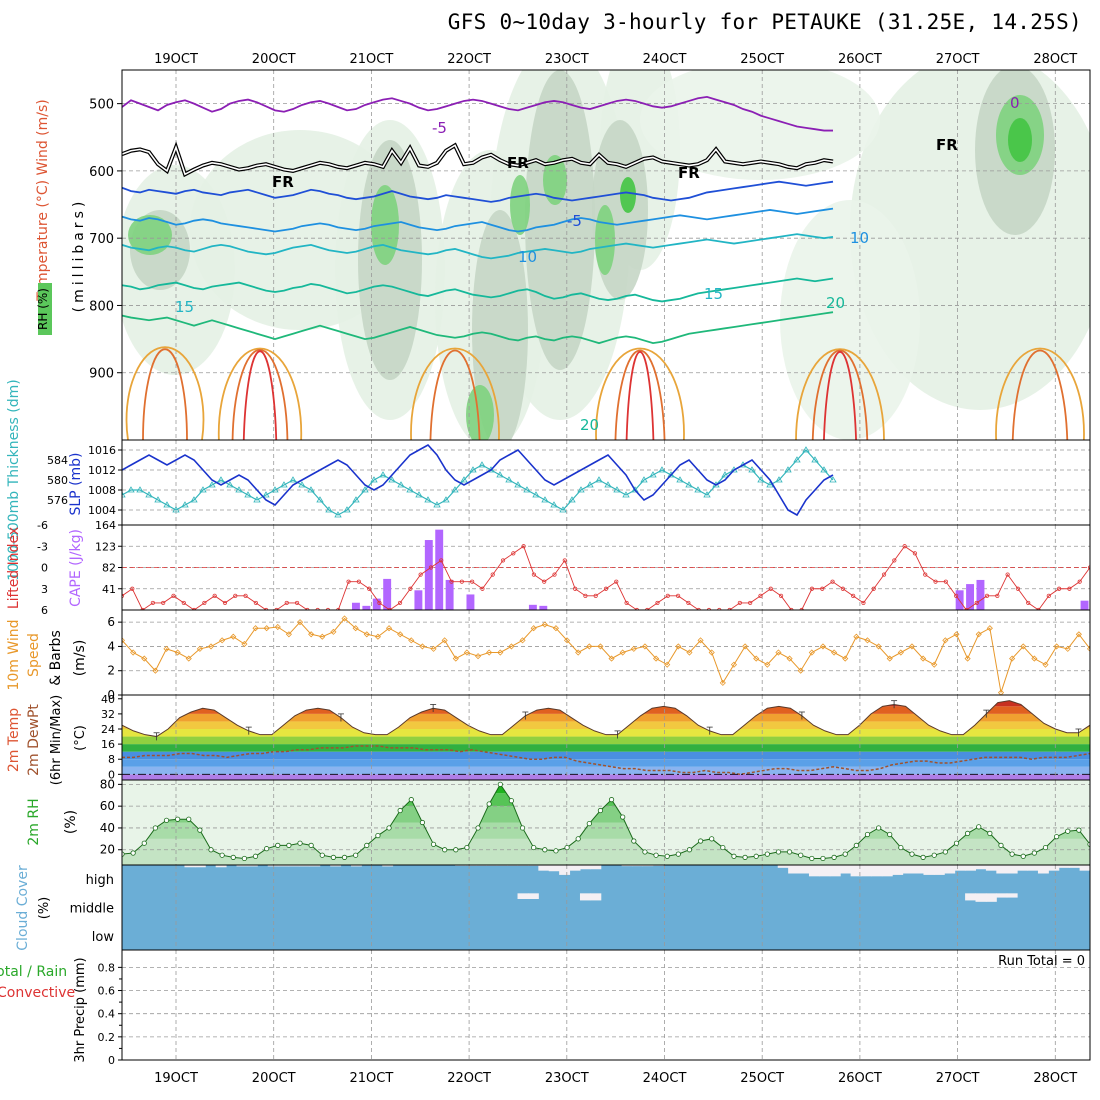  I want to click on ylabel-li: Lifted Index, so click(14, 568).